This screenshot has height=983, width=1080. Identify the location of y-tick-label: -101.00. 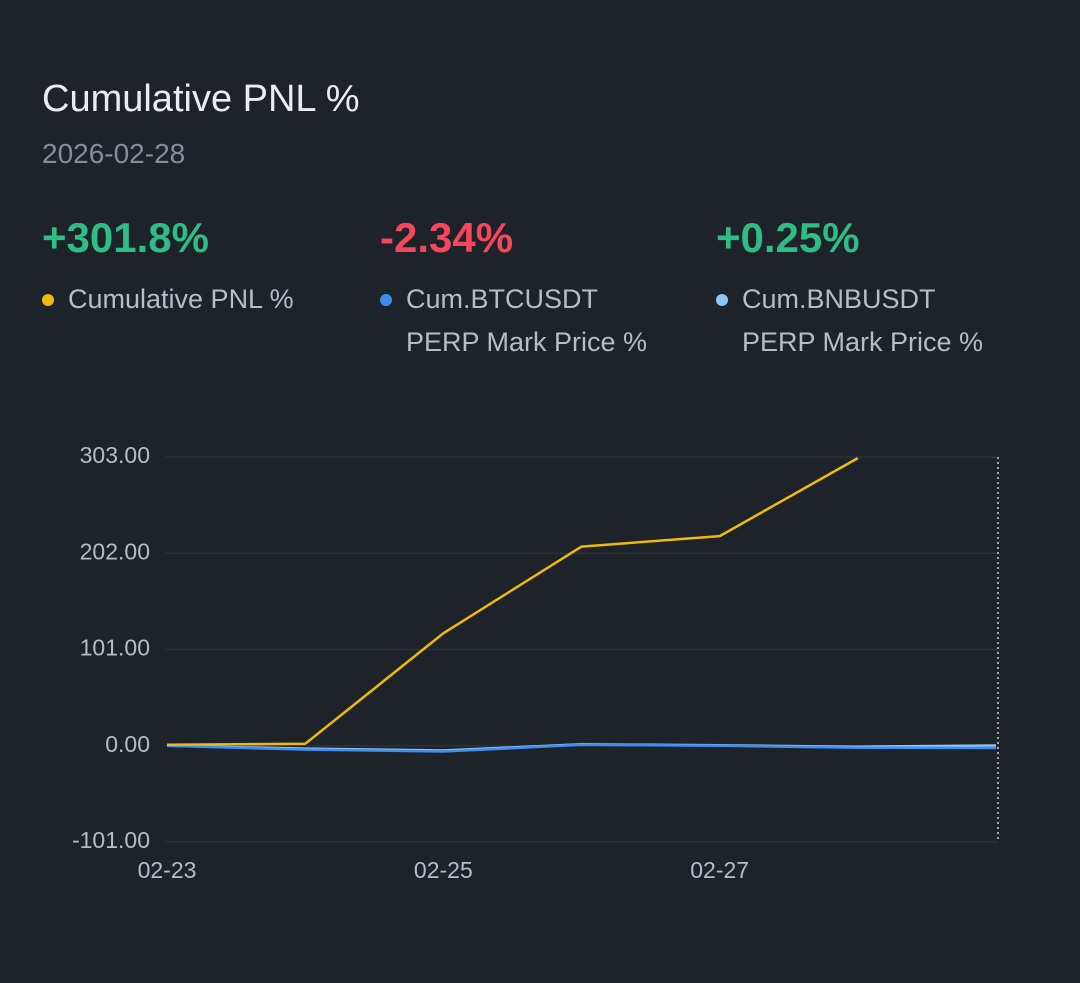
(111, 840).